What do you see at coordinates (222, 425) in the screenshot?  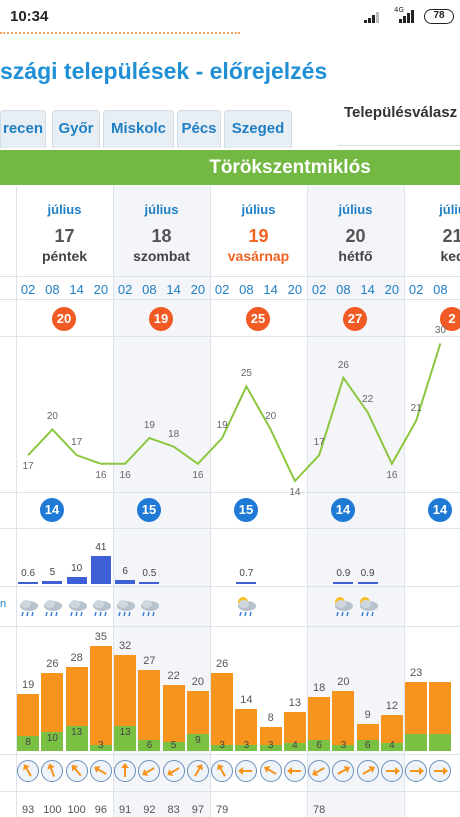 I see `temperature-label: 19` at bounding box center [222, 425].